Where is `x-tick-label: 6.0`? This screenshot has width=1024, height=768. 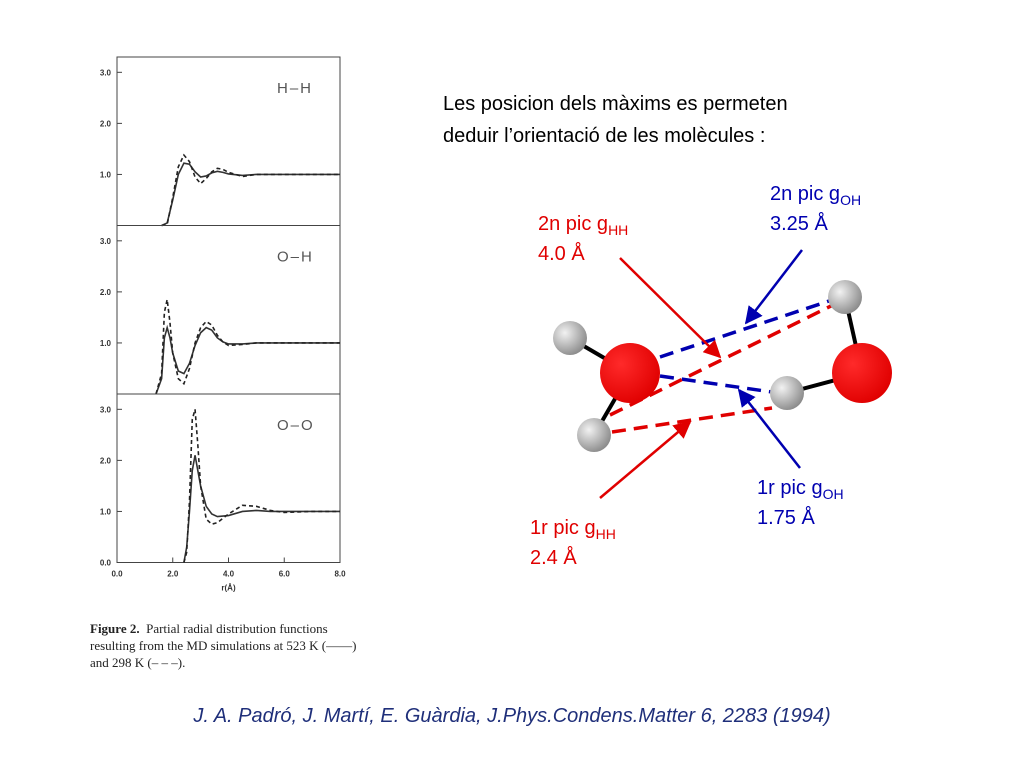 x-tick-label: 6.0 is located at coordinates (285, 574).